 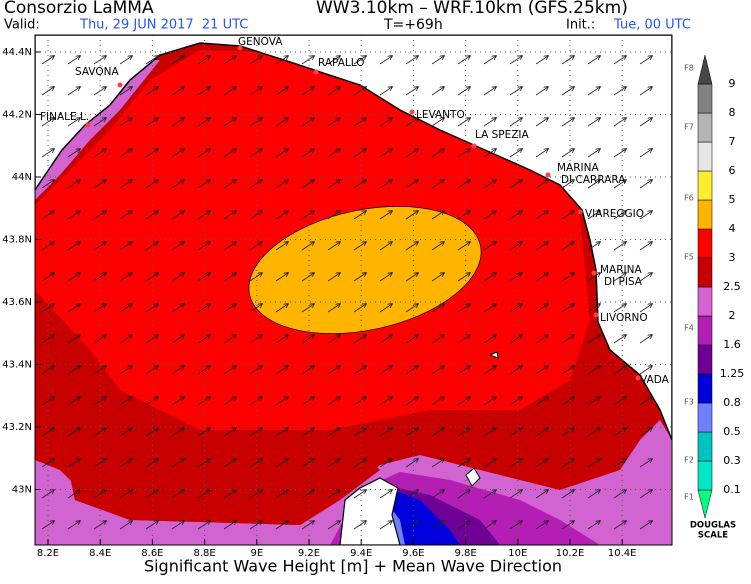 What do you see at coordinates (713, 526) in the screenshot?
I see `scale-title: DOUGLAS` at bounding box center [713, 526].